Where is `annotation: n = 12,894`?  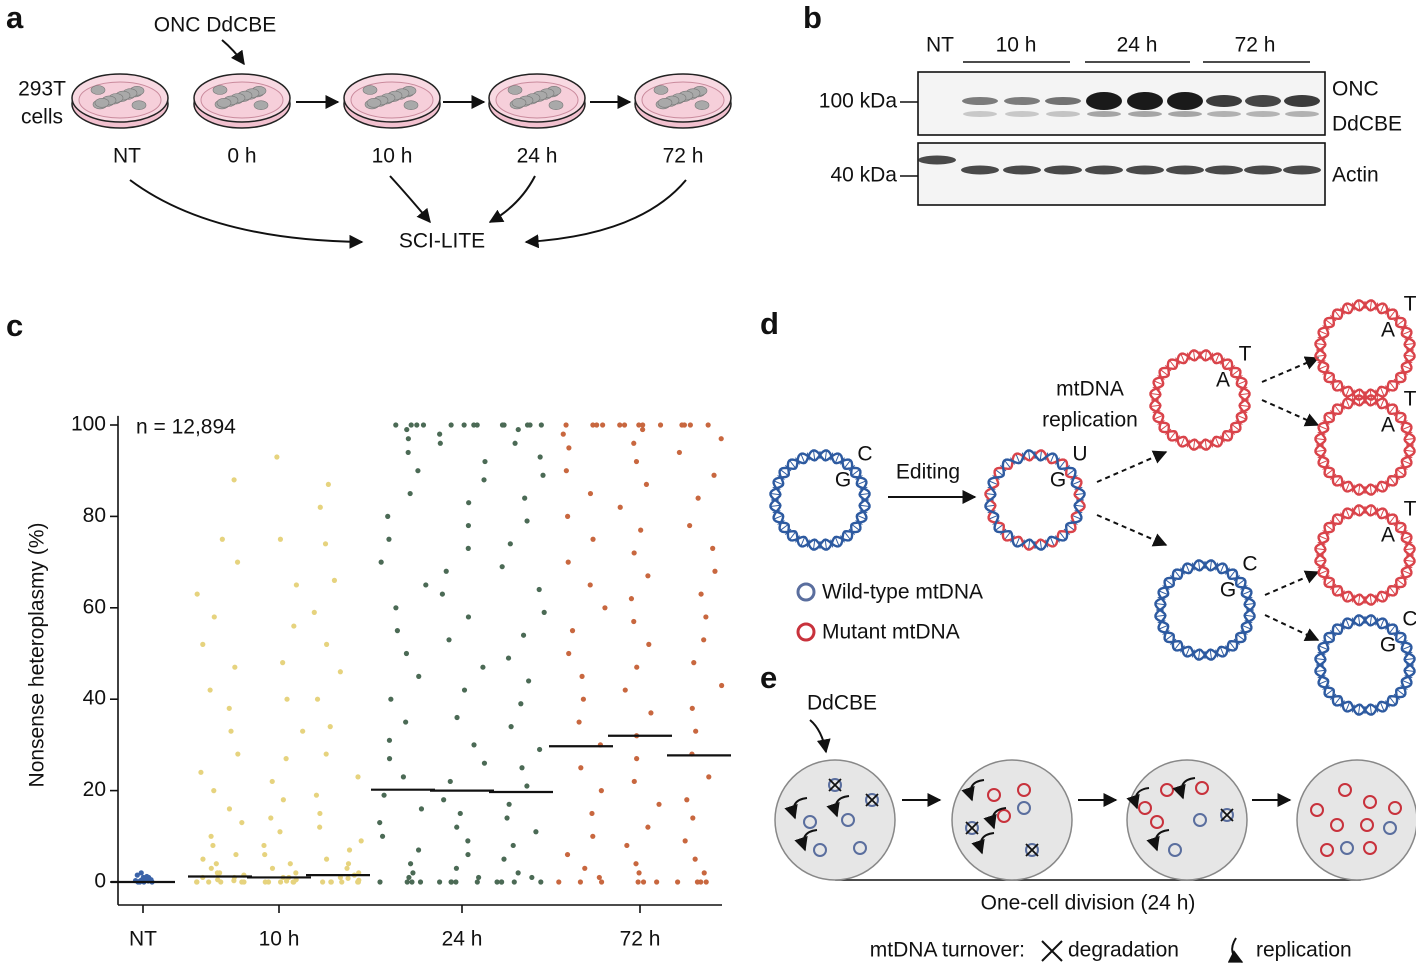
annotation: n = 12,894 is located at coordinates (186, 427).